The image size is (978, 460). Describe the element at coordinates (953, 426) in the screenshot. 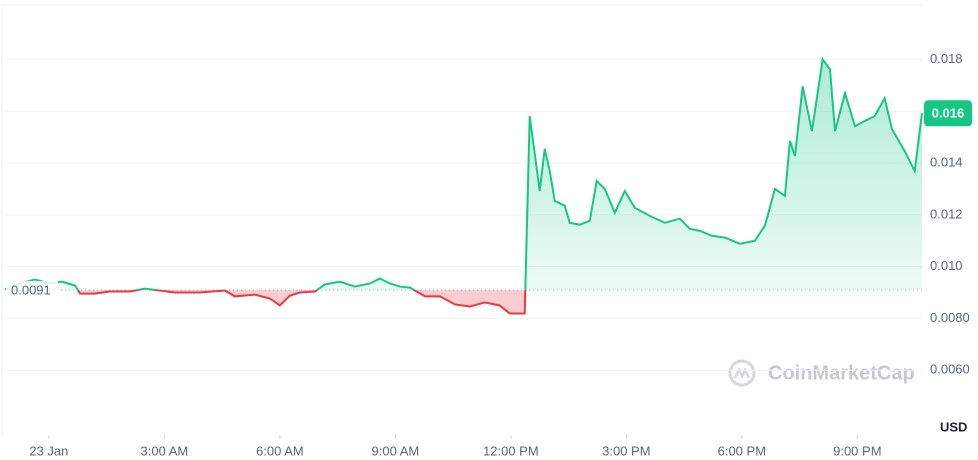

I see `y-axis-unit: USD` at that location.